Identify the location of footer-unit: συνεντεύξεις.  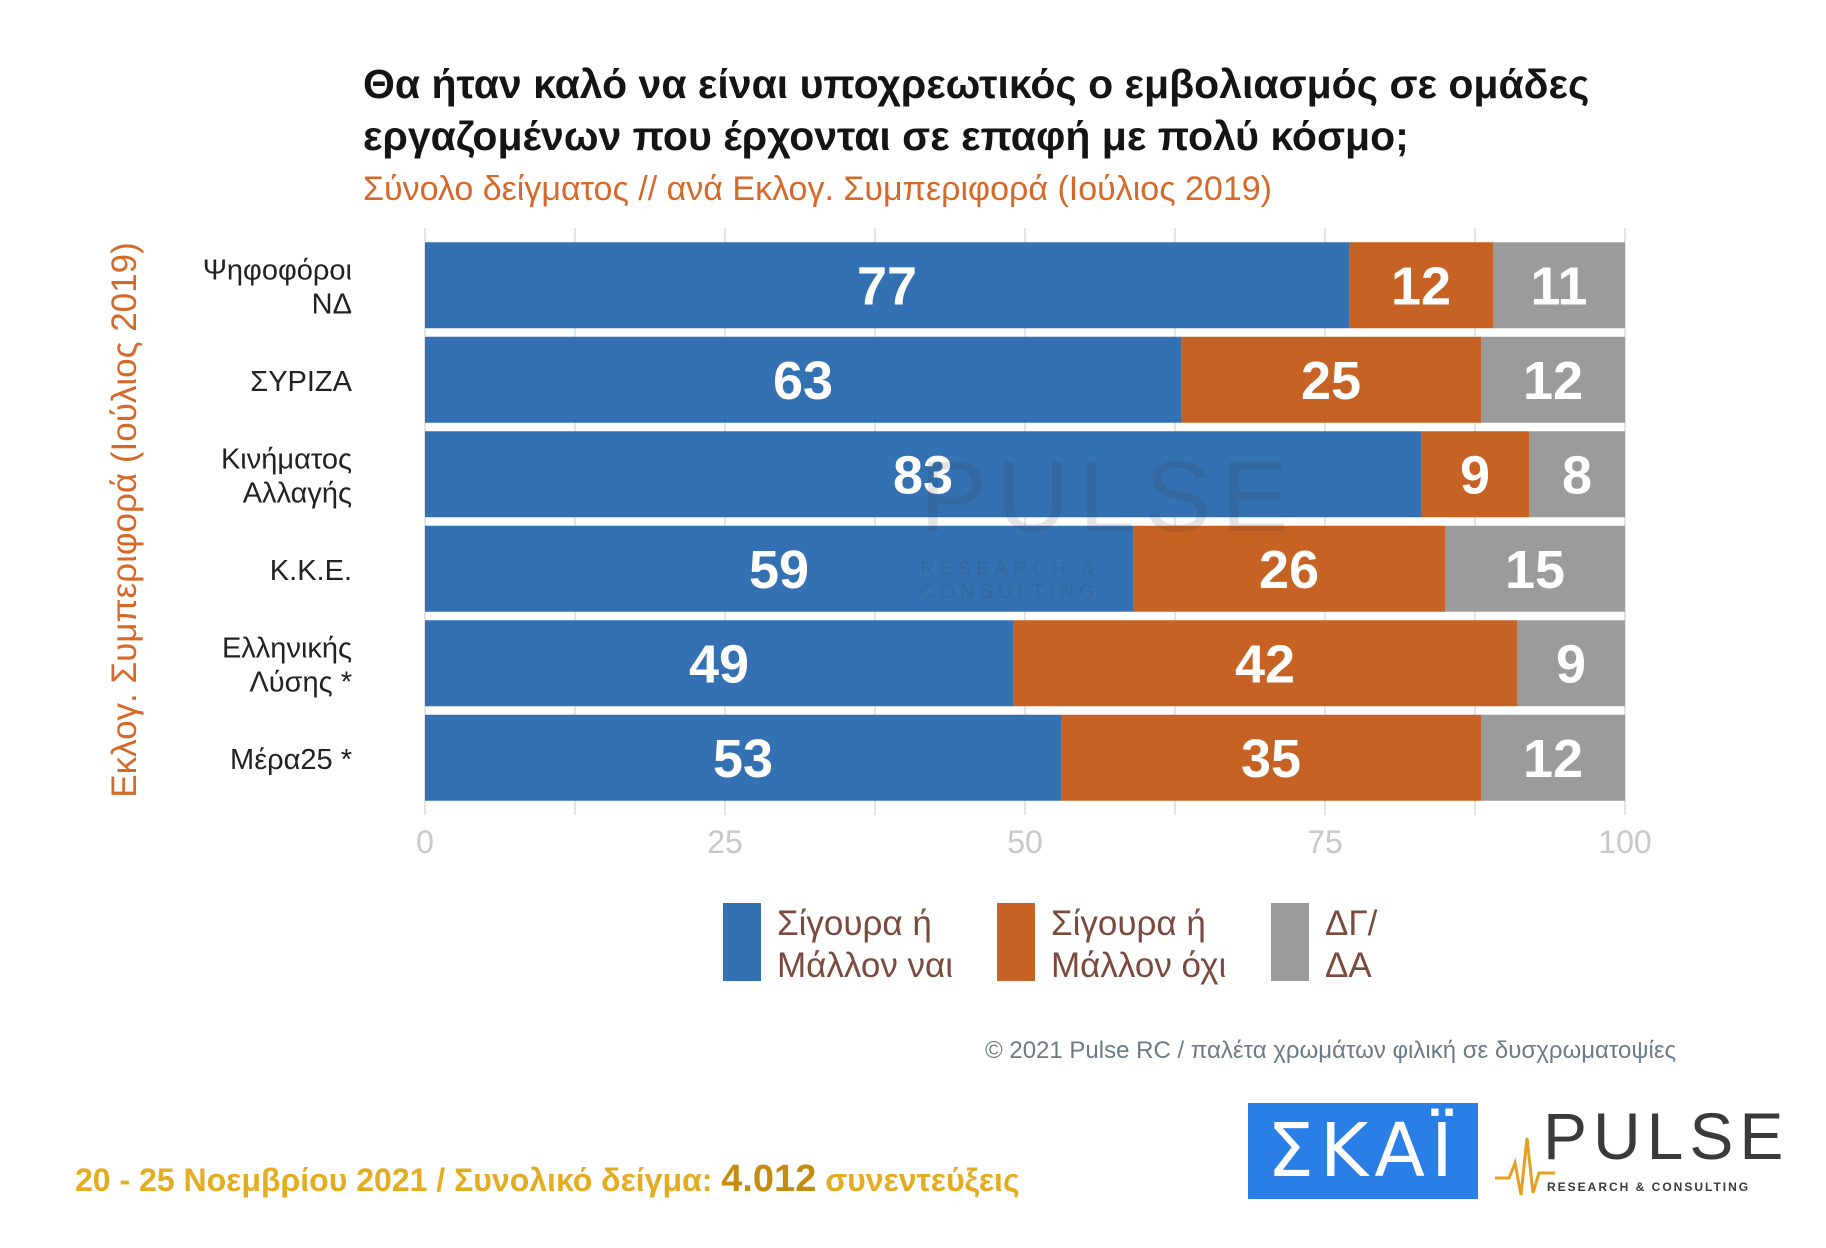
(918, 1180).